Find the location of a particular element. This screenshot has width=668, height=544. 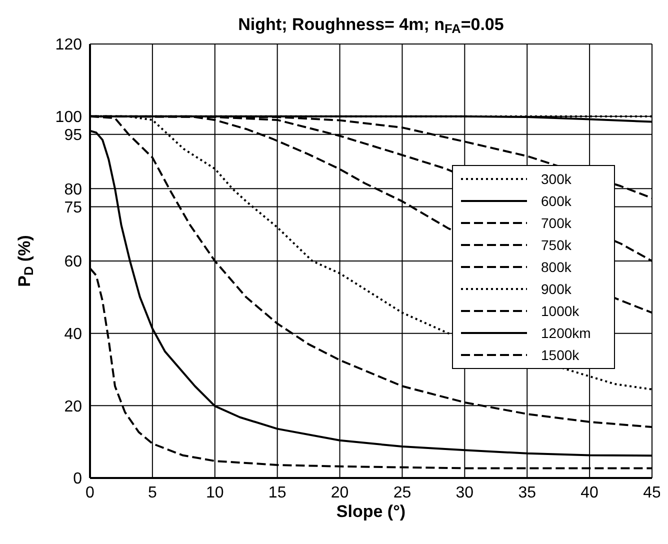

chart-title: Night; Roughness= 4m; n$_{FA}$=0.05 is located at coordinates (371, 25).